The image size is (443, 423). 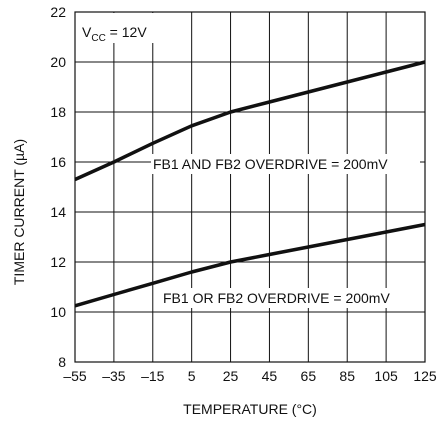 What do you see at coordinates (114, 376) in the screenshot?
I see `x-tick-label: –35` at bounding box center [114, 376].